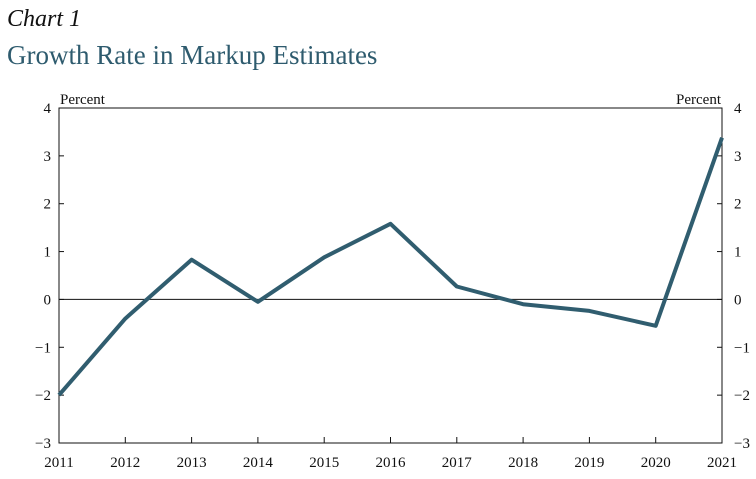 This screenshot has height=479, width=756. What do you see at coordinates (43, 396) in the screenshot?
I see `y-tick-label-left: −2` at bounding box center [43, 396].